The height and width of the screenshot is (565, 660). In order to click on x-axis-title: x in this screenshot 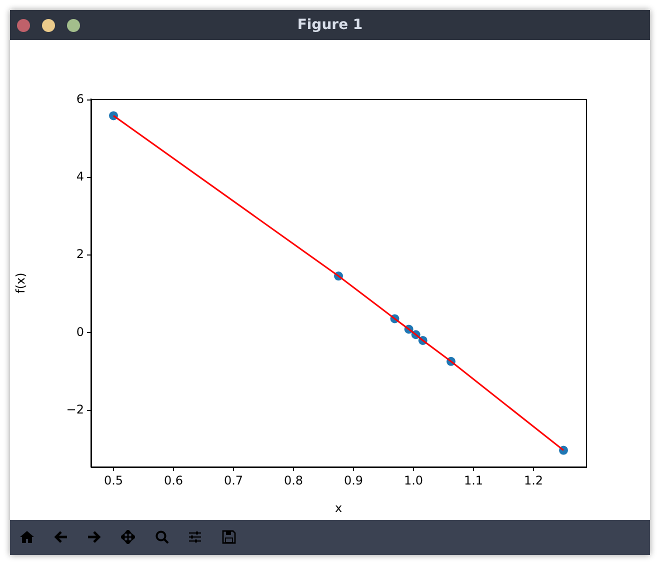, I will do `click(338, 507)`.